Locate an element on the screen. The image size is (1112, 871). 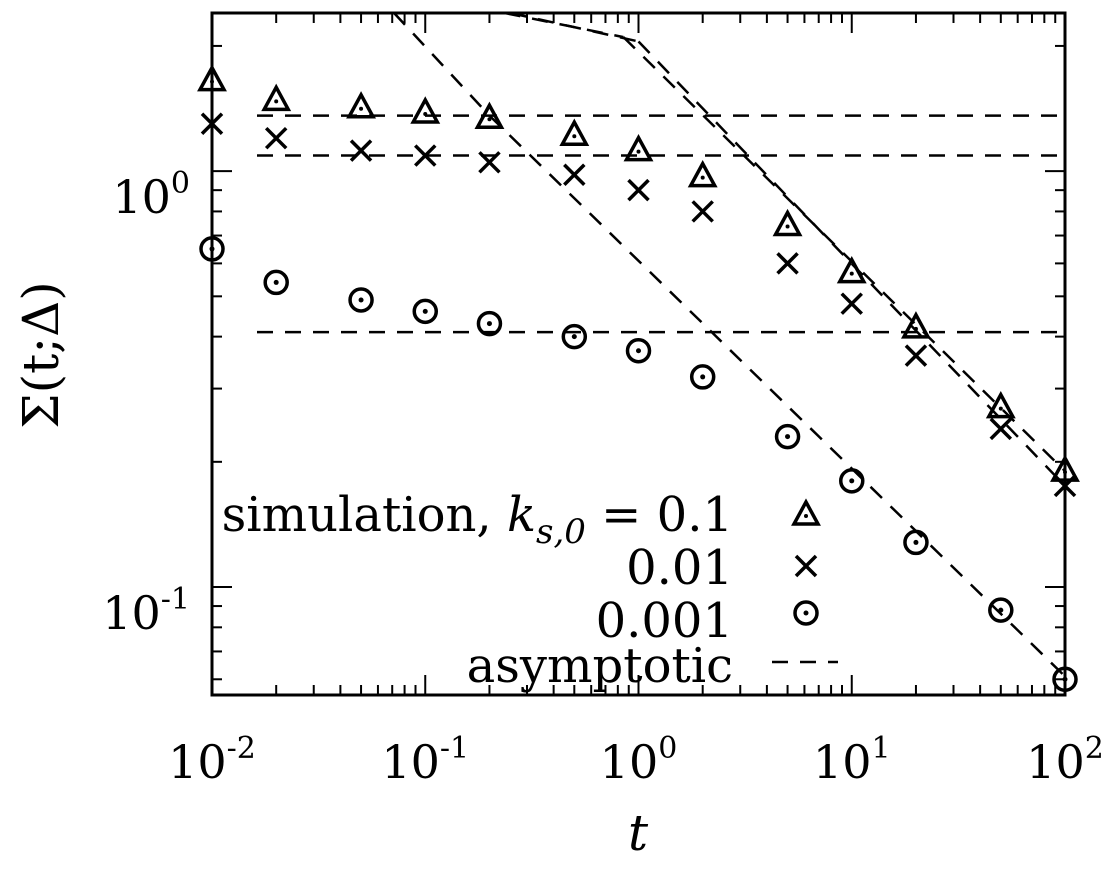
x-tick-label: 10⁰ is located at coordinates (639, 760).